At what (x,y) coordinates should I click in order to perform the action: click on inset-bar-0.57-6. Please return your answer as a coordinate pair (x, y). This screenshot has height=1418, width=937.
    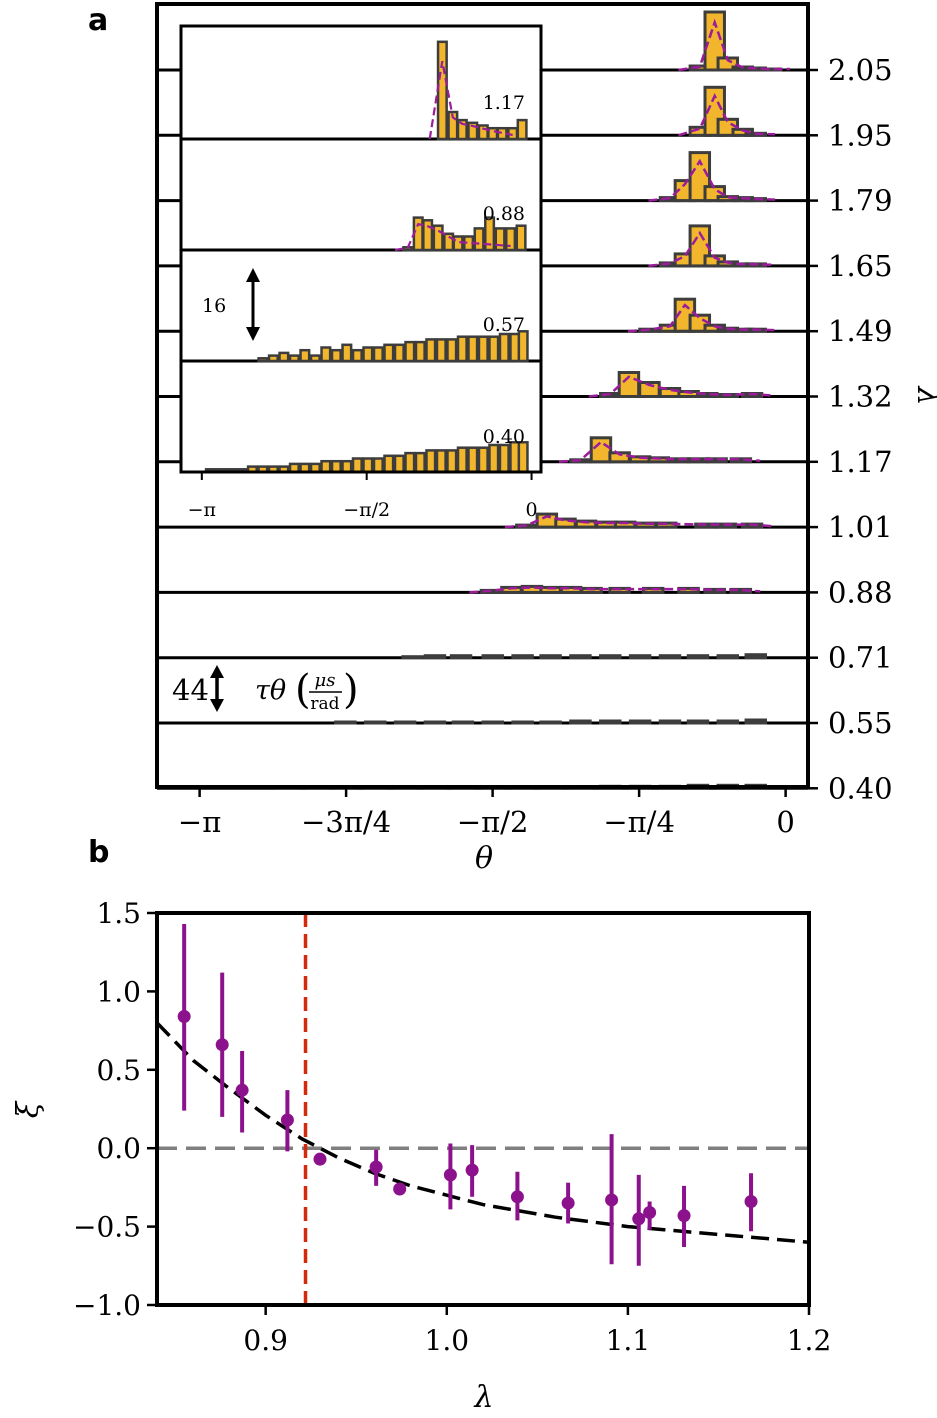
    Looking at the image, I should click on (326, 354).